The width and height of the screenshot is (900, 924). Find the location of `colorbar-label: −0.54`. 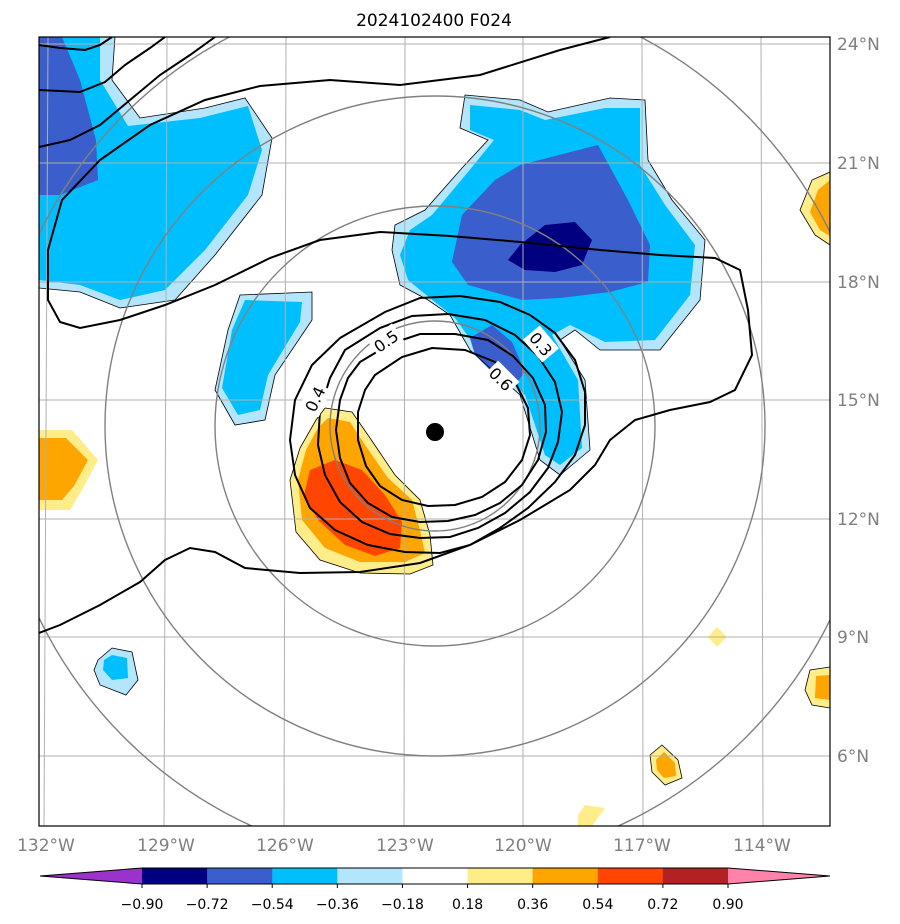

colorbar-label: −0.54 is located at coordinates (272, 905).